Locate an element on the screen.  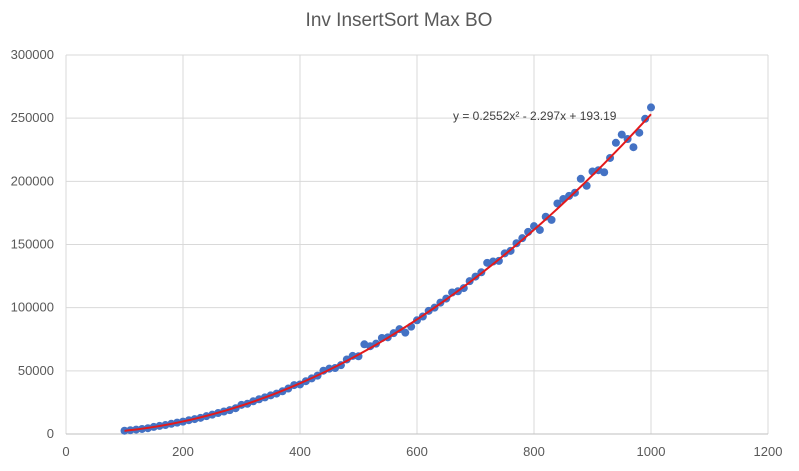
y-tick-label: 0 is located at coordinates (50, 433).